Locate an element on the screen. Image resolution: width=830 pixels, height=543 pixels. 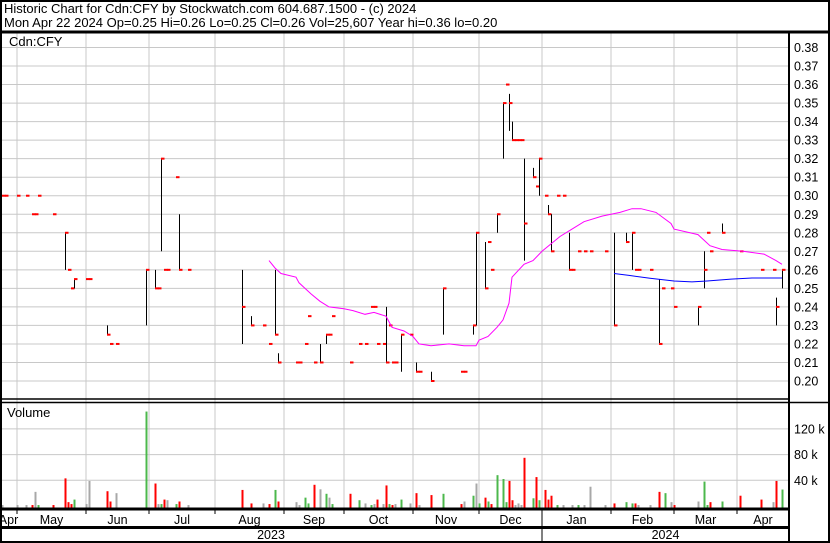
volume-tick-label: 80 k is located at coordinates (806, 455).